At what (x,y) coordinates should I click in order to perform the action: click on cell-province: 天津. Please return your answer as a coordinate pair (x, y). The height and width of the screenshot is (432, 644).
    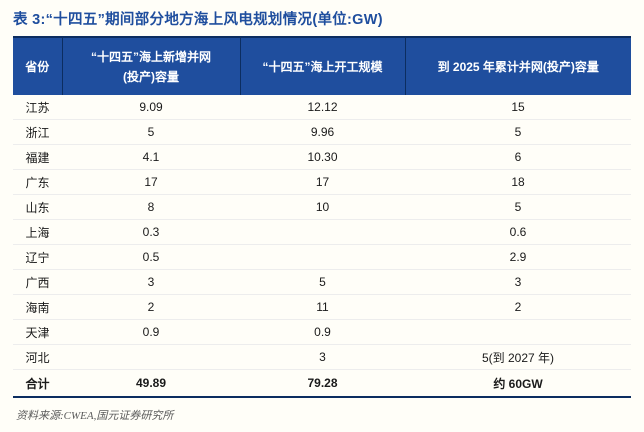
    Looking at the image, I should click on (37, 332).